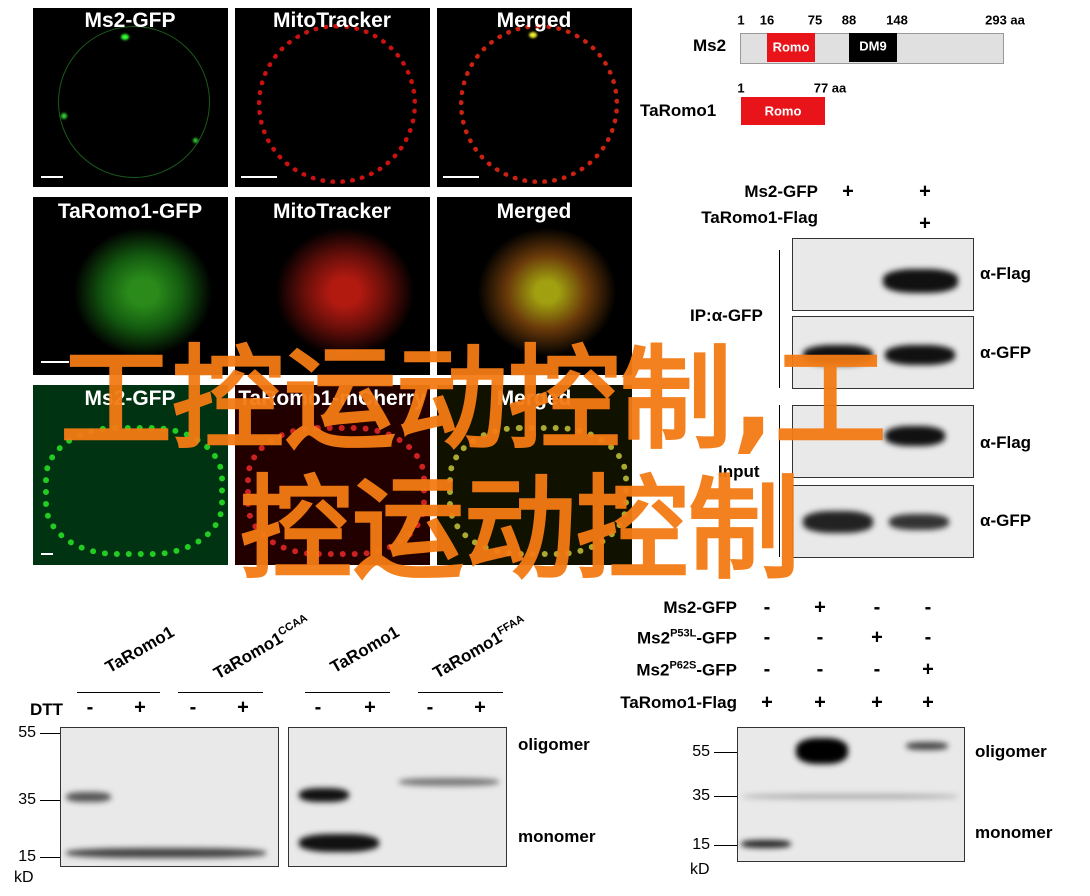 This screenshot has width=1090, height=896. I want to click on marker-label: 55, so click(701, 751).